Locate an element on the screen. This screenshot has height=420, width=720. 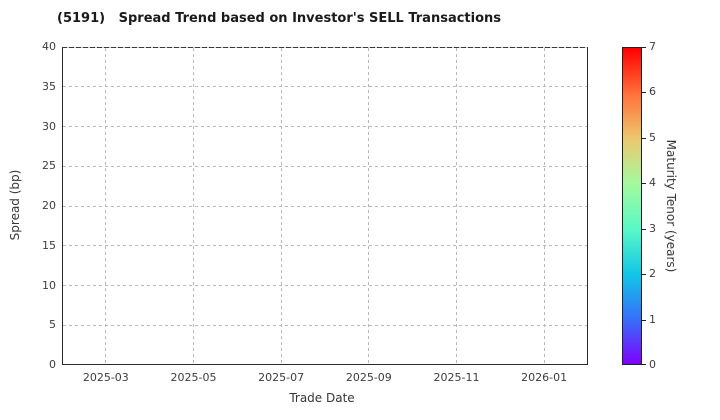
x-tick-label: 2025-07 is located at coordinates (281, 377).